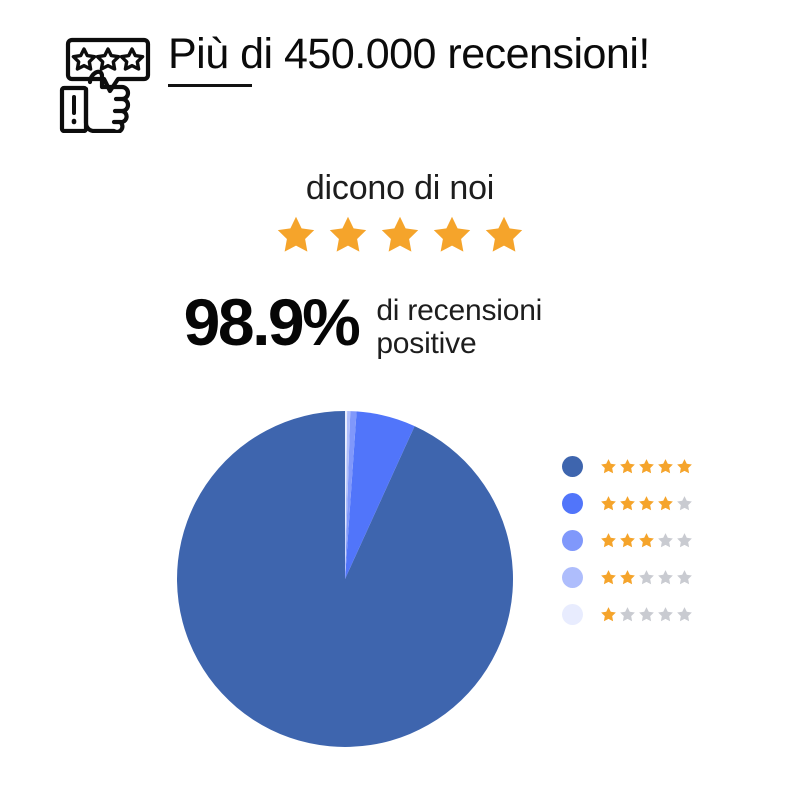  I want to click on positive-reviews-stat: 98.9% di recensioni positive, so click(400, 323).